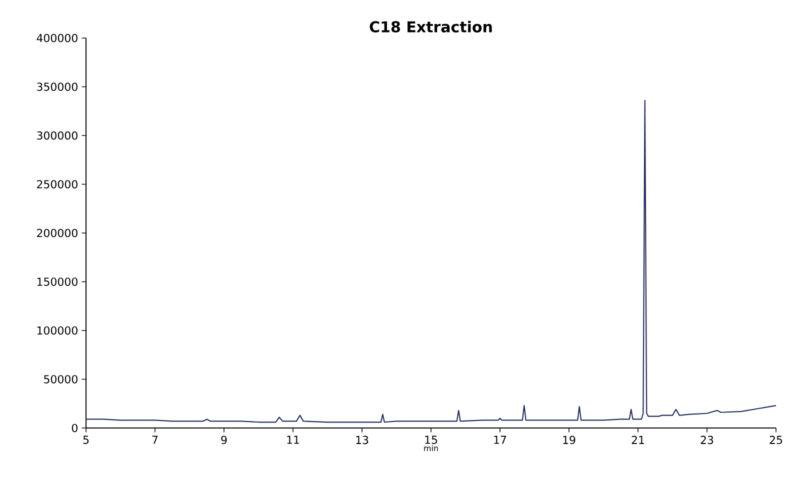 This screenshot has width=787, height=479. Describe the element at coordinates (57, 282) in the screenshot. I see `y-tick-label: 150000` at that location.